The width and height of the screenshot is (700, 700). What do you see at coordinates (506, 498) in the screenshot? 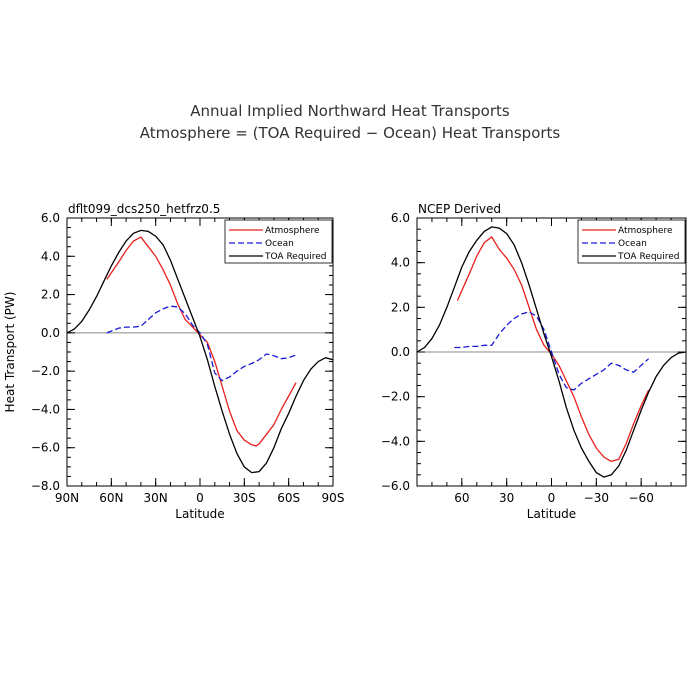
I see `x-tick-label: 30` at bounding box center [506, 498].